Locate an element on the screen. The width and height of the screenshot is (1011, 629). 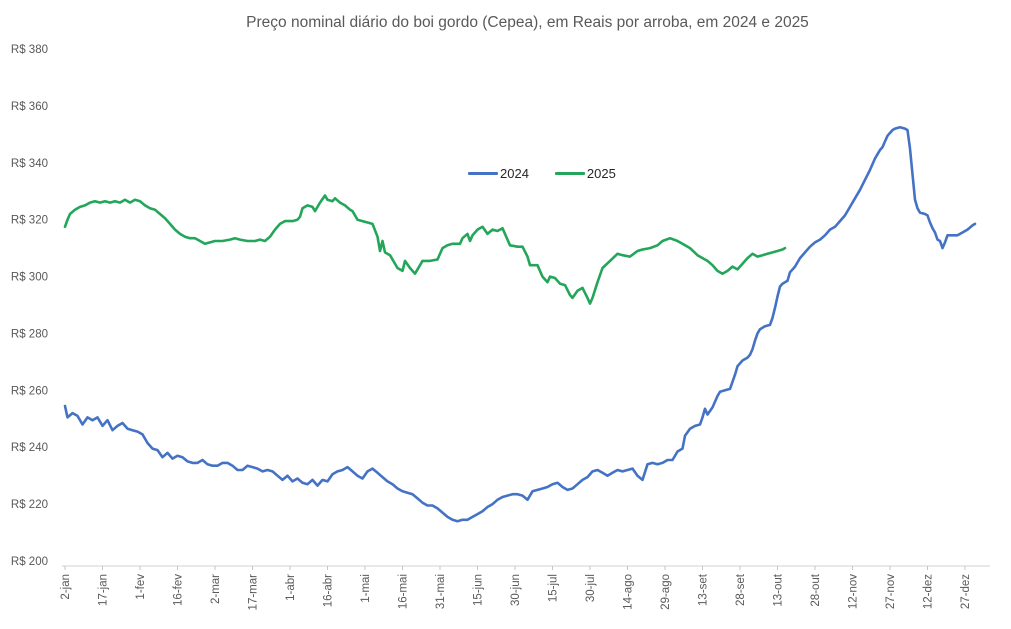
y-axis-label: R$ 240 is located at coordinates (29, 448).